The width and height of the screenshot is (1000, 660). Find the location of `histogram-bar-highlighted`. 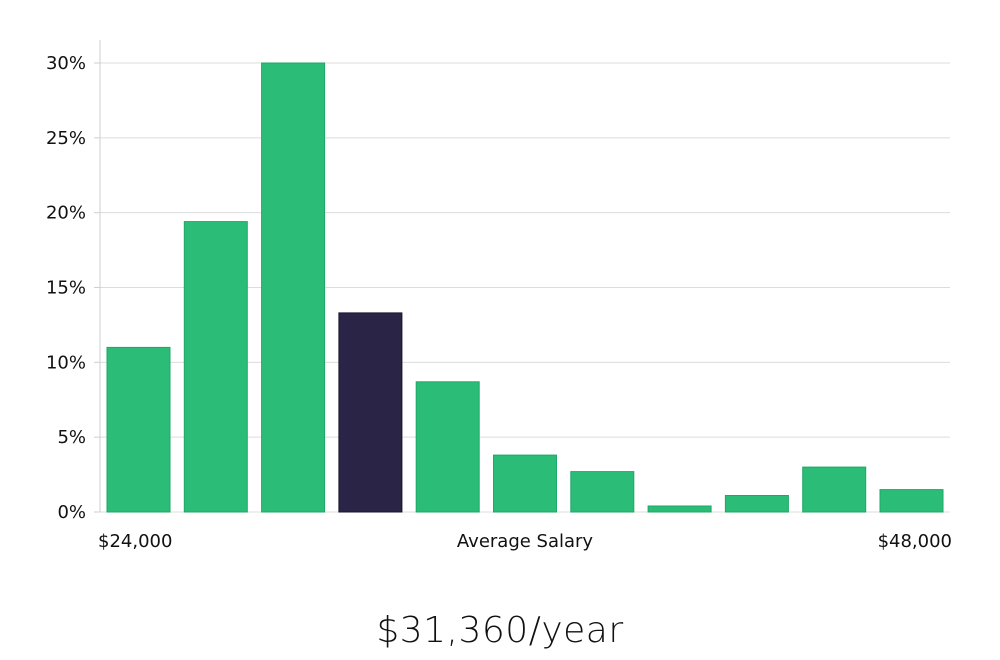

histogram-bar-highlighted is located at coordinates (370, 412).